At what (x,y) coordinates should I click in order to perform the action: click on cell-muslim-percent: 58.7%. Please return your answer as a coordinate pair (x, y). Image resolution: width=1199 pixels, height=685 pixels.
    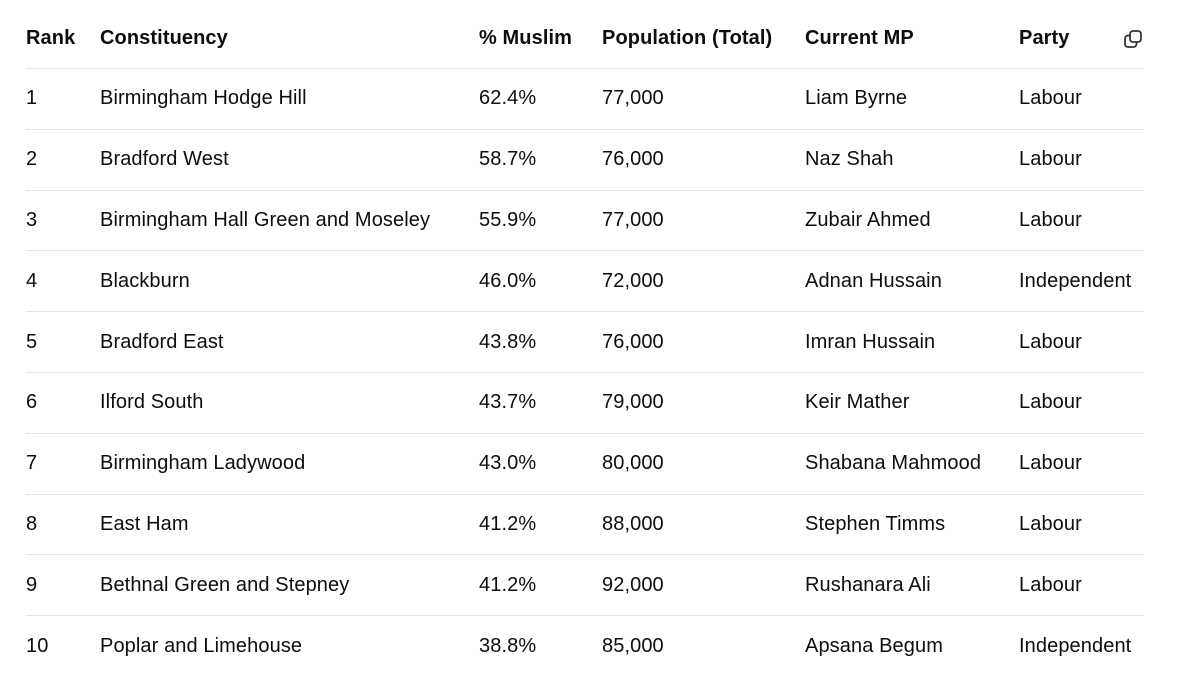
    Looking at the image, I should click on (508, 159).